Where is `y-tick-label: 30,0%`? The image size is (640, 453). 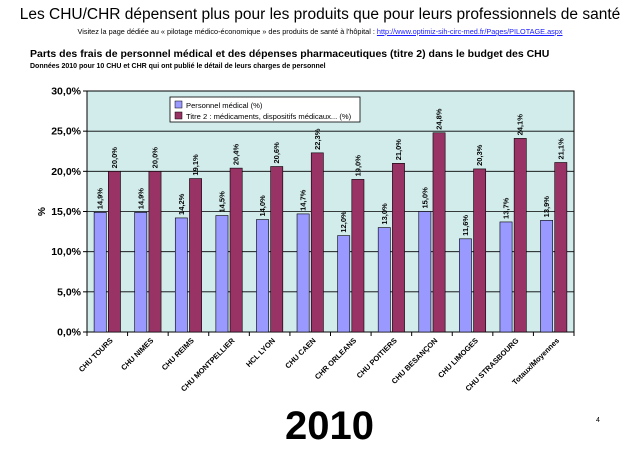
y-tick-label: 30,0% is located at coordinates (66, 92).